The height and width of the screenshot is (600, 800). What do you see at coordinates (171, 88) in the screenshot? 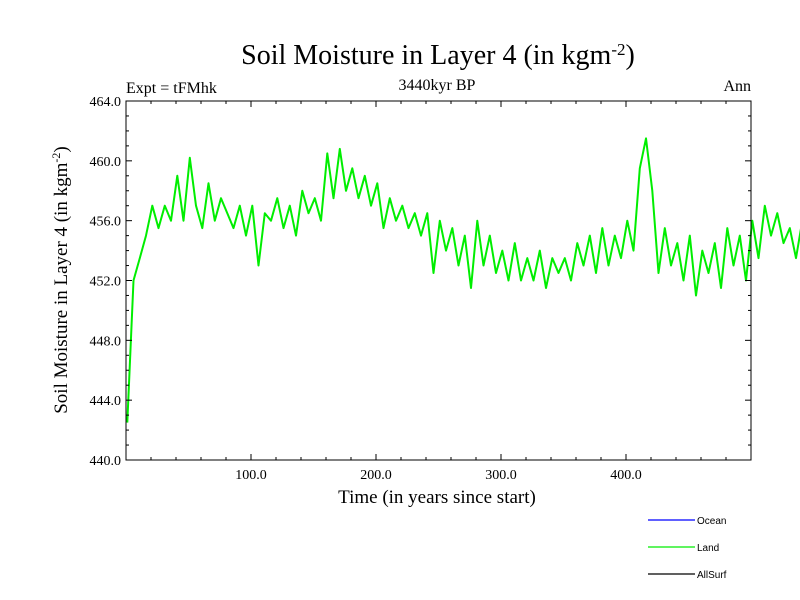
I see `experiment-label: Expt = tFMhk` at bounding box center [171, 88].